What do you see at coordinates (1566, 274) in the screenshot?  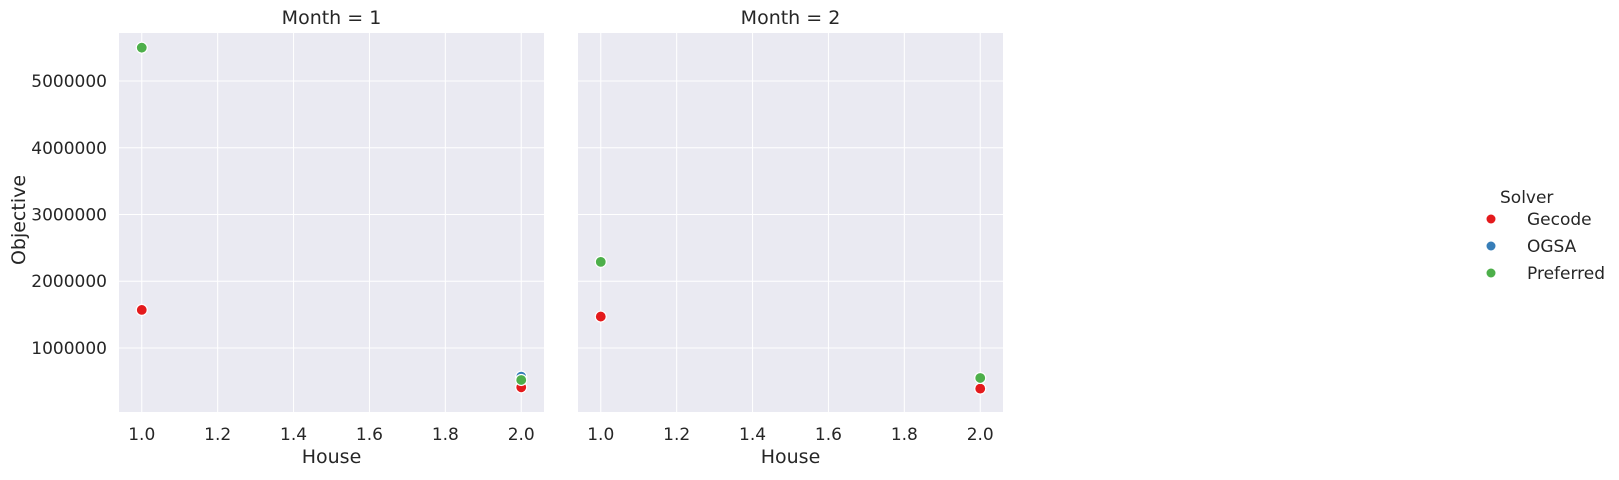 I see `legend-label: Preferred` at bounding box center [1566, 274].